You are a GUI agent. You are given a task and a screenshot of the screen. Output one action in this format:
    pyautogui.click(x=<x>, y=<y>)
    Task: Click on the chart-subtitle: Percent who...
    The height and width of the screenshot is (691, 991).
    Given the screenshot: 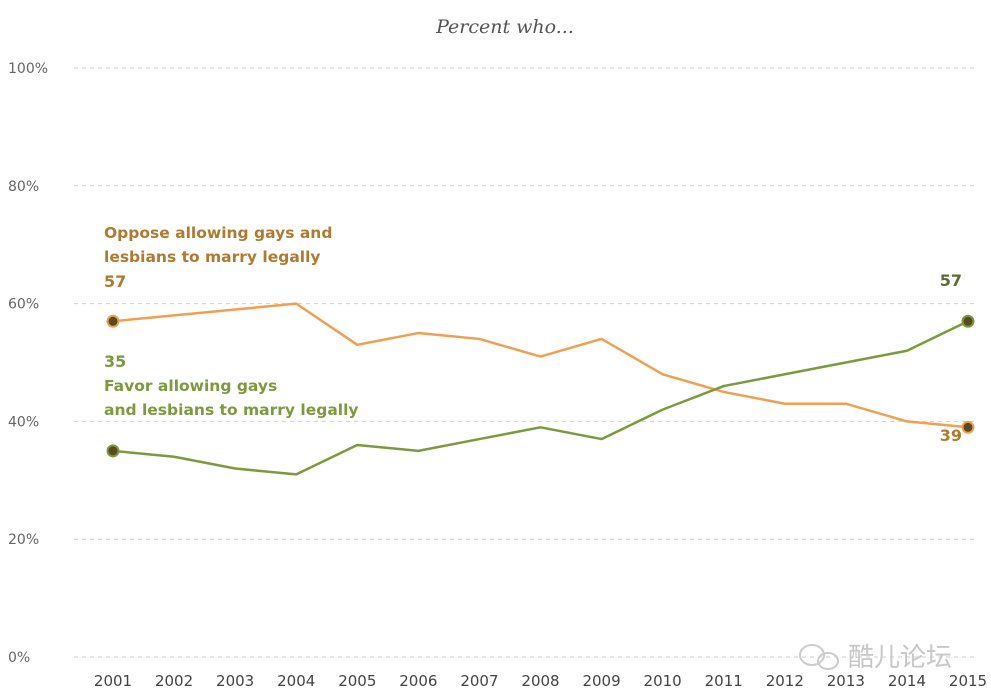 What is the action you would take?
    pyautogui.click(x=504, y=27)
    